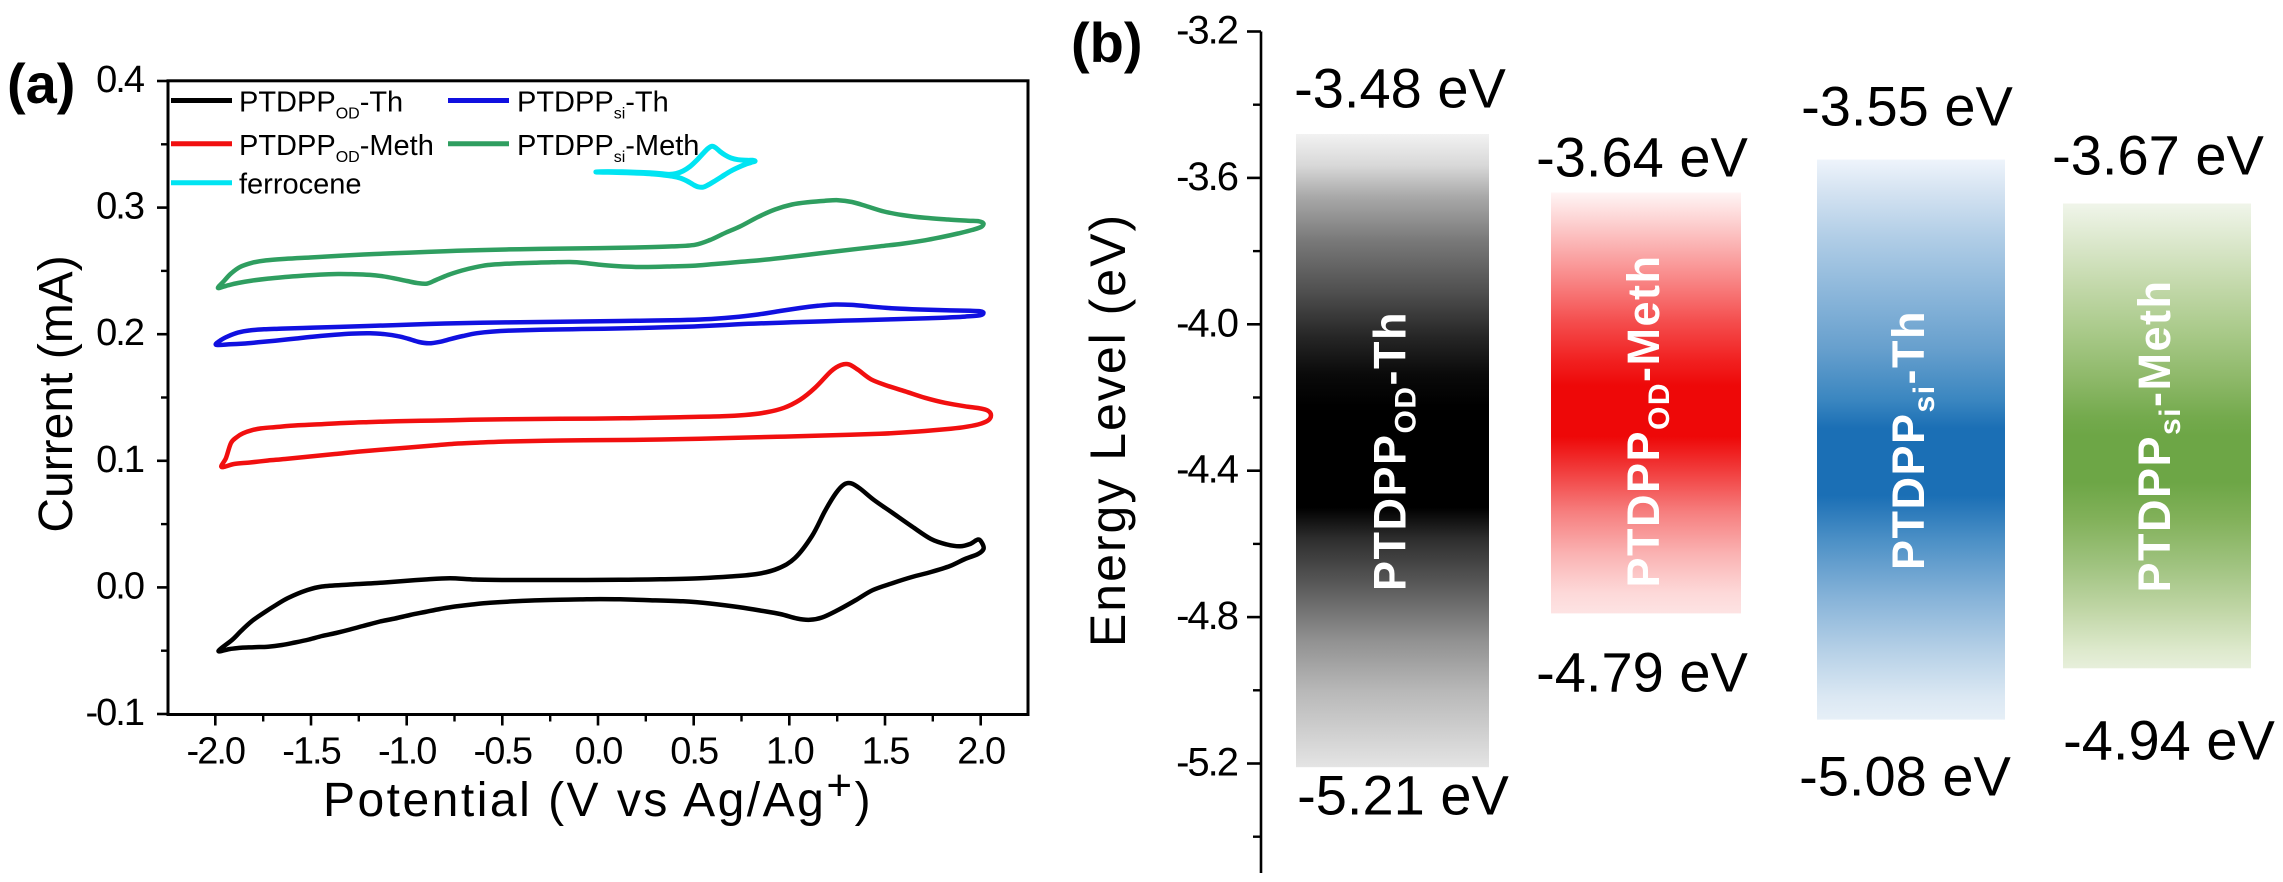 Image resolution: width=2283 pixels, height=882 pixels. What do you see at coordinates (2158, 155) in the screenshot?
I see `svg-text: -3.67 eV` at bounding box center [2158, 155].